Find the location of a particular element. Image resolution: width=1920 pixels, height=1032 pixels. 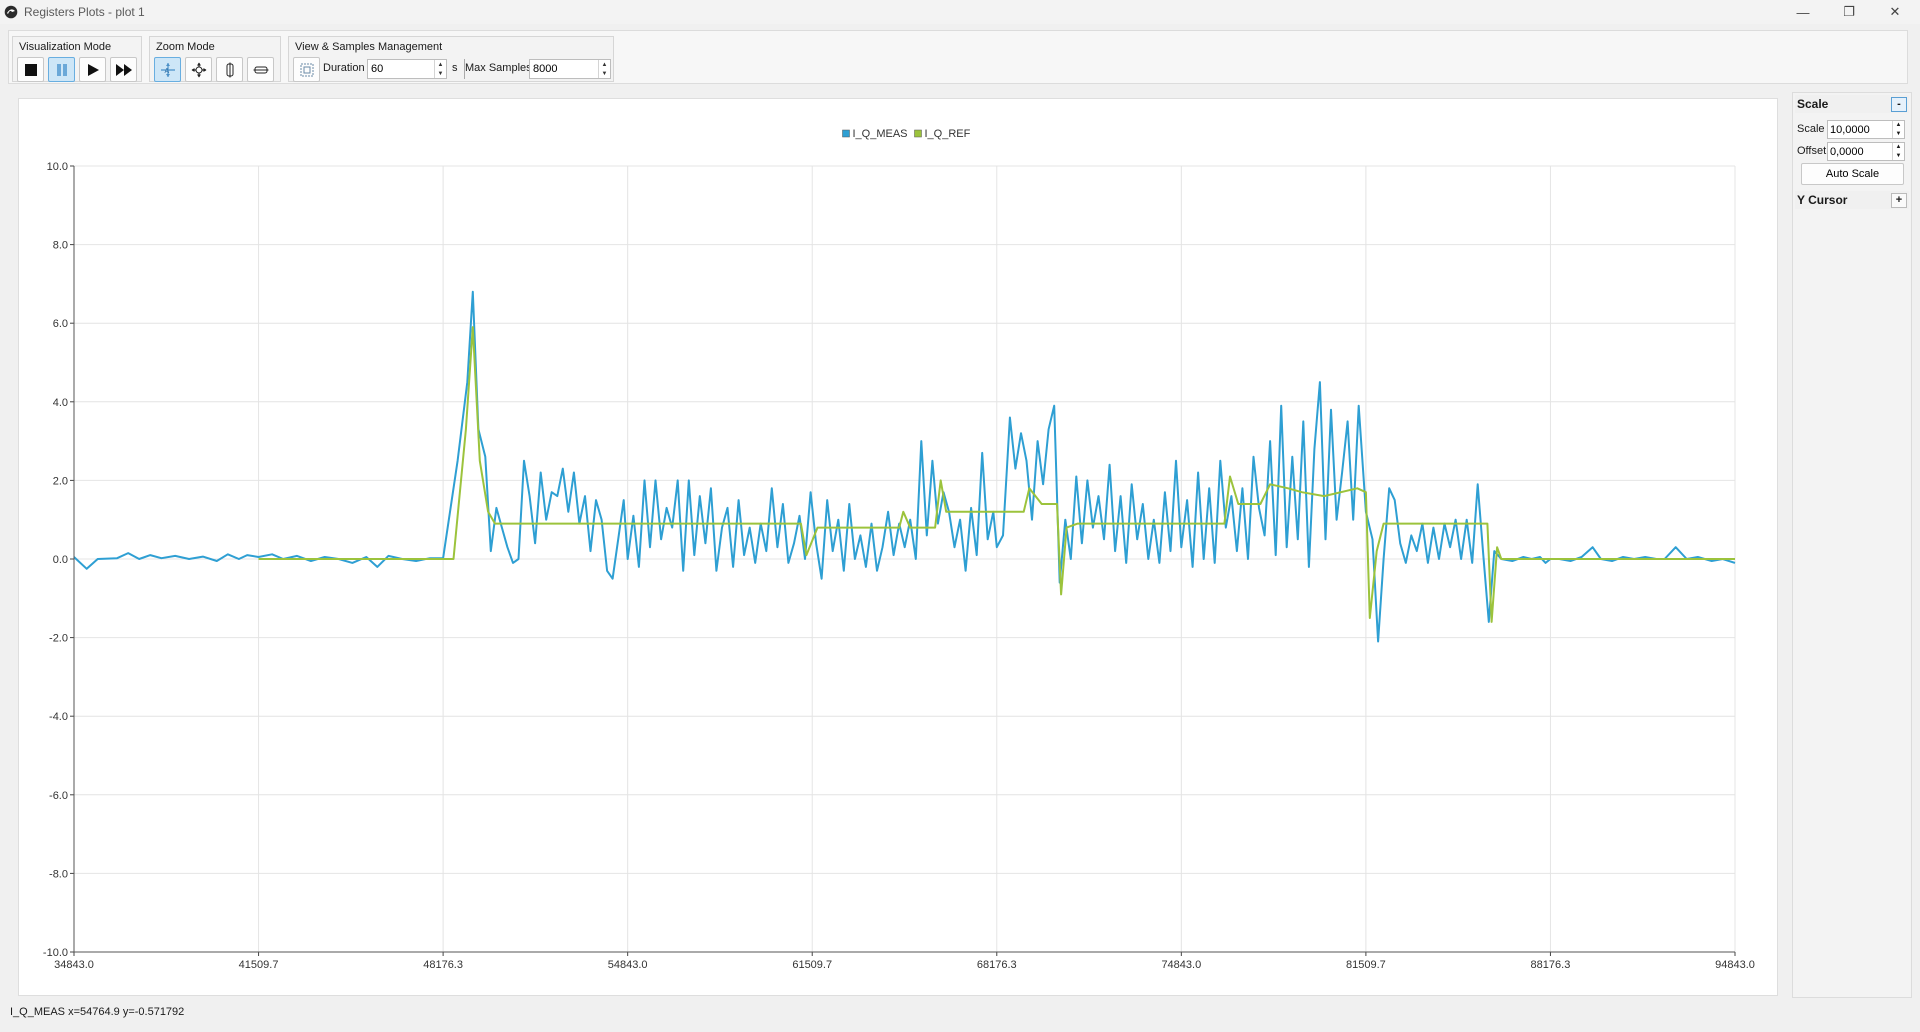

zoom-xy-button is located at coordinates (198, 69).